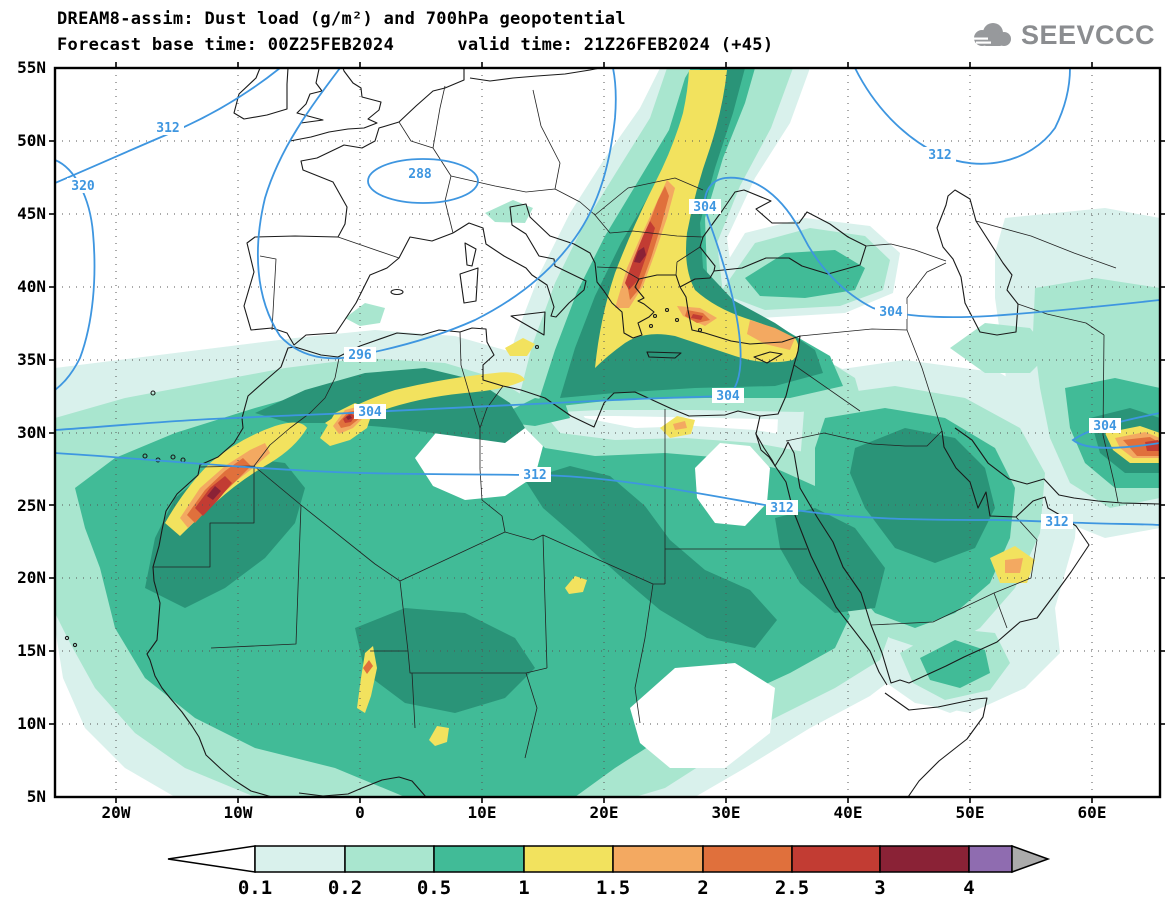 This screenshot has height=907, width=1165. Describe the element at coordinates (420, 174) in the screenshot. I see `contour-label: 288` at that location.